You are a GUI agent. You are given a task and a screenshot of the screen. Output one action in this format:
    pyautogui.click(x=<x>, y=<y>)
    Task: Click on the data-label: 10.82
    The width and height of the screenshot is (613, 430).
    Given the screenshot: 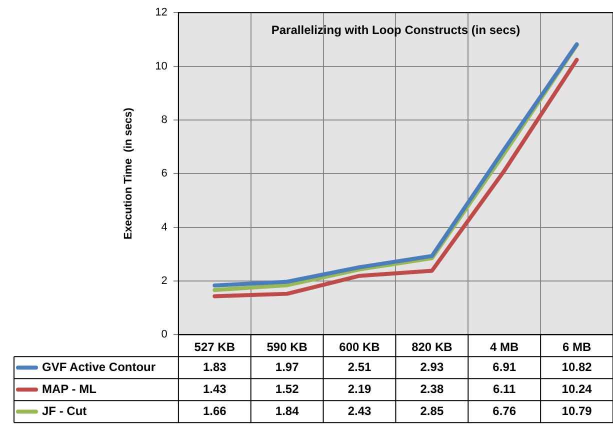 What is the action you would take?
    pyautogui.click(x=577, y=367)
    